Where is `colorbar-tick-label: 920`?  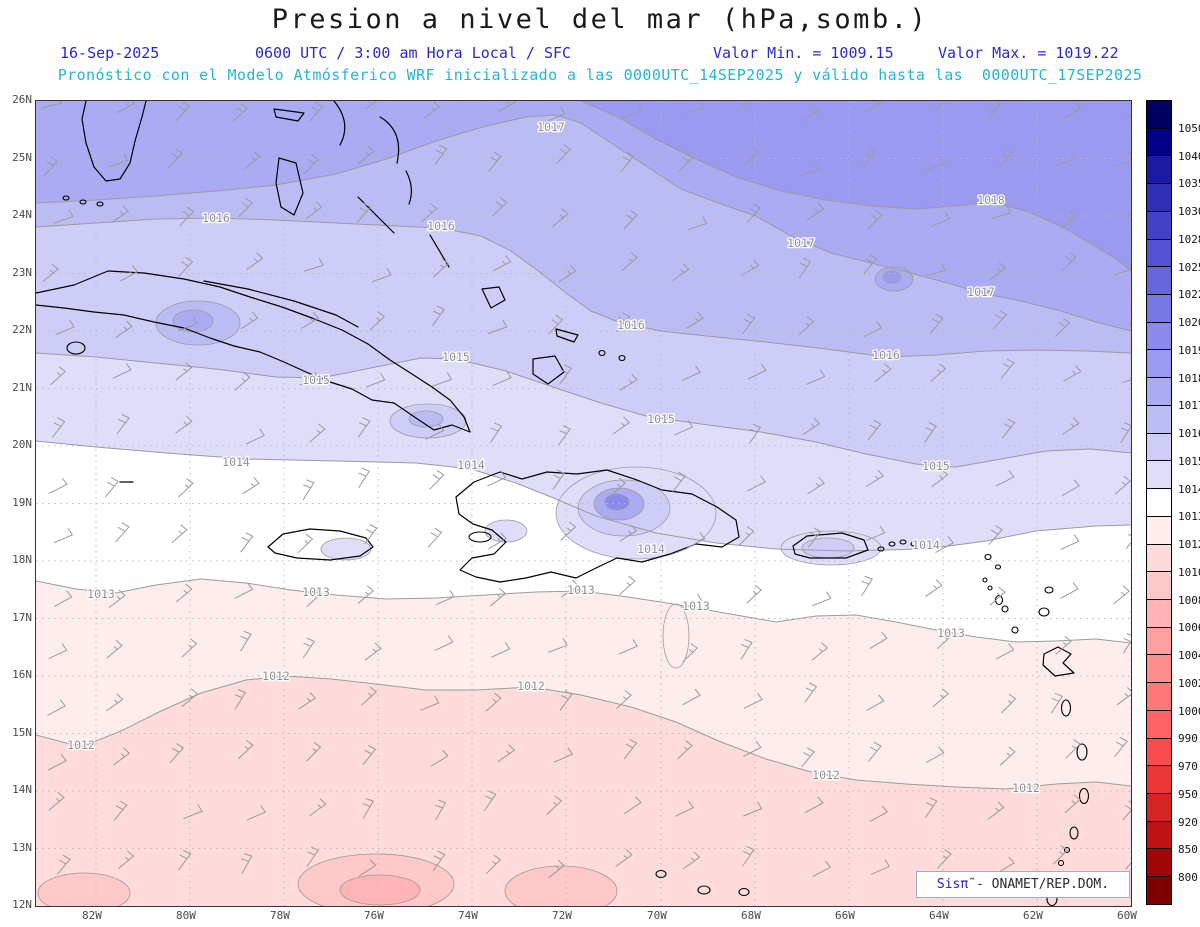
colorbar-tick-label: 920 is located at coordinates (1188, 822).